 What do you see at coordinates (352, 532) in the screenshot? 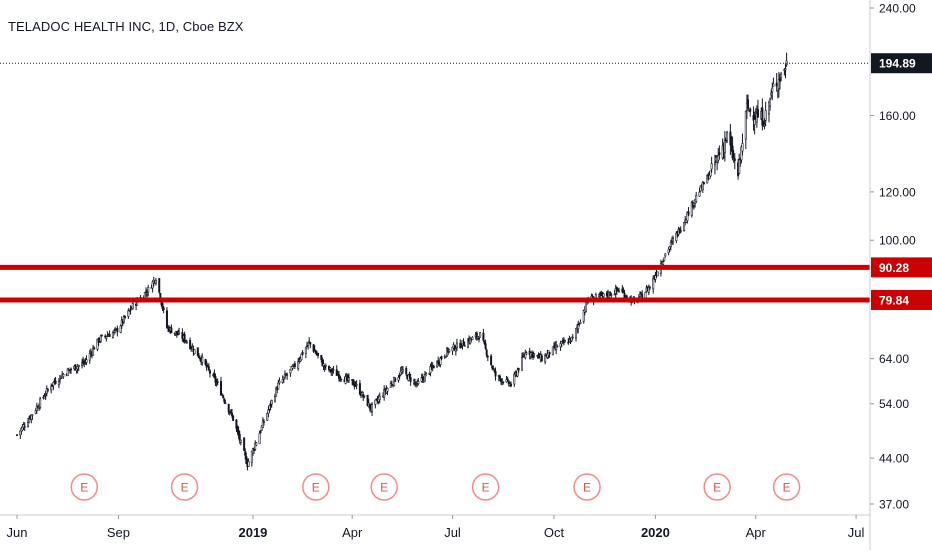
I see `x-tick-label: Apr` at bounding box center [352, 532].